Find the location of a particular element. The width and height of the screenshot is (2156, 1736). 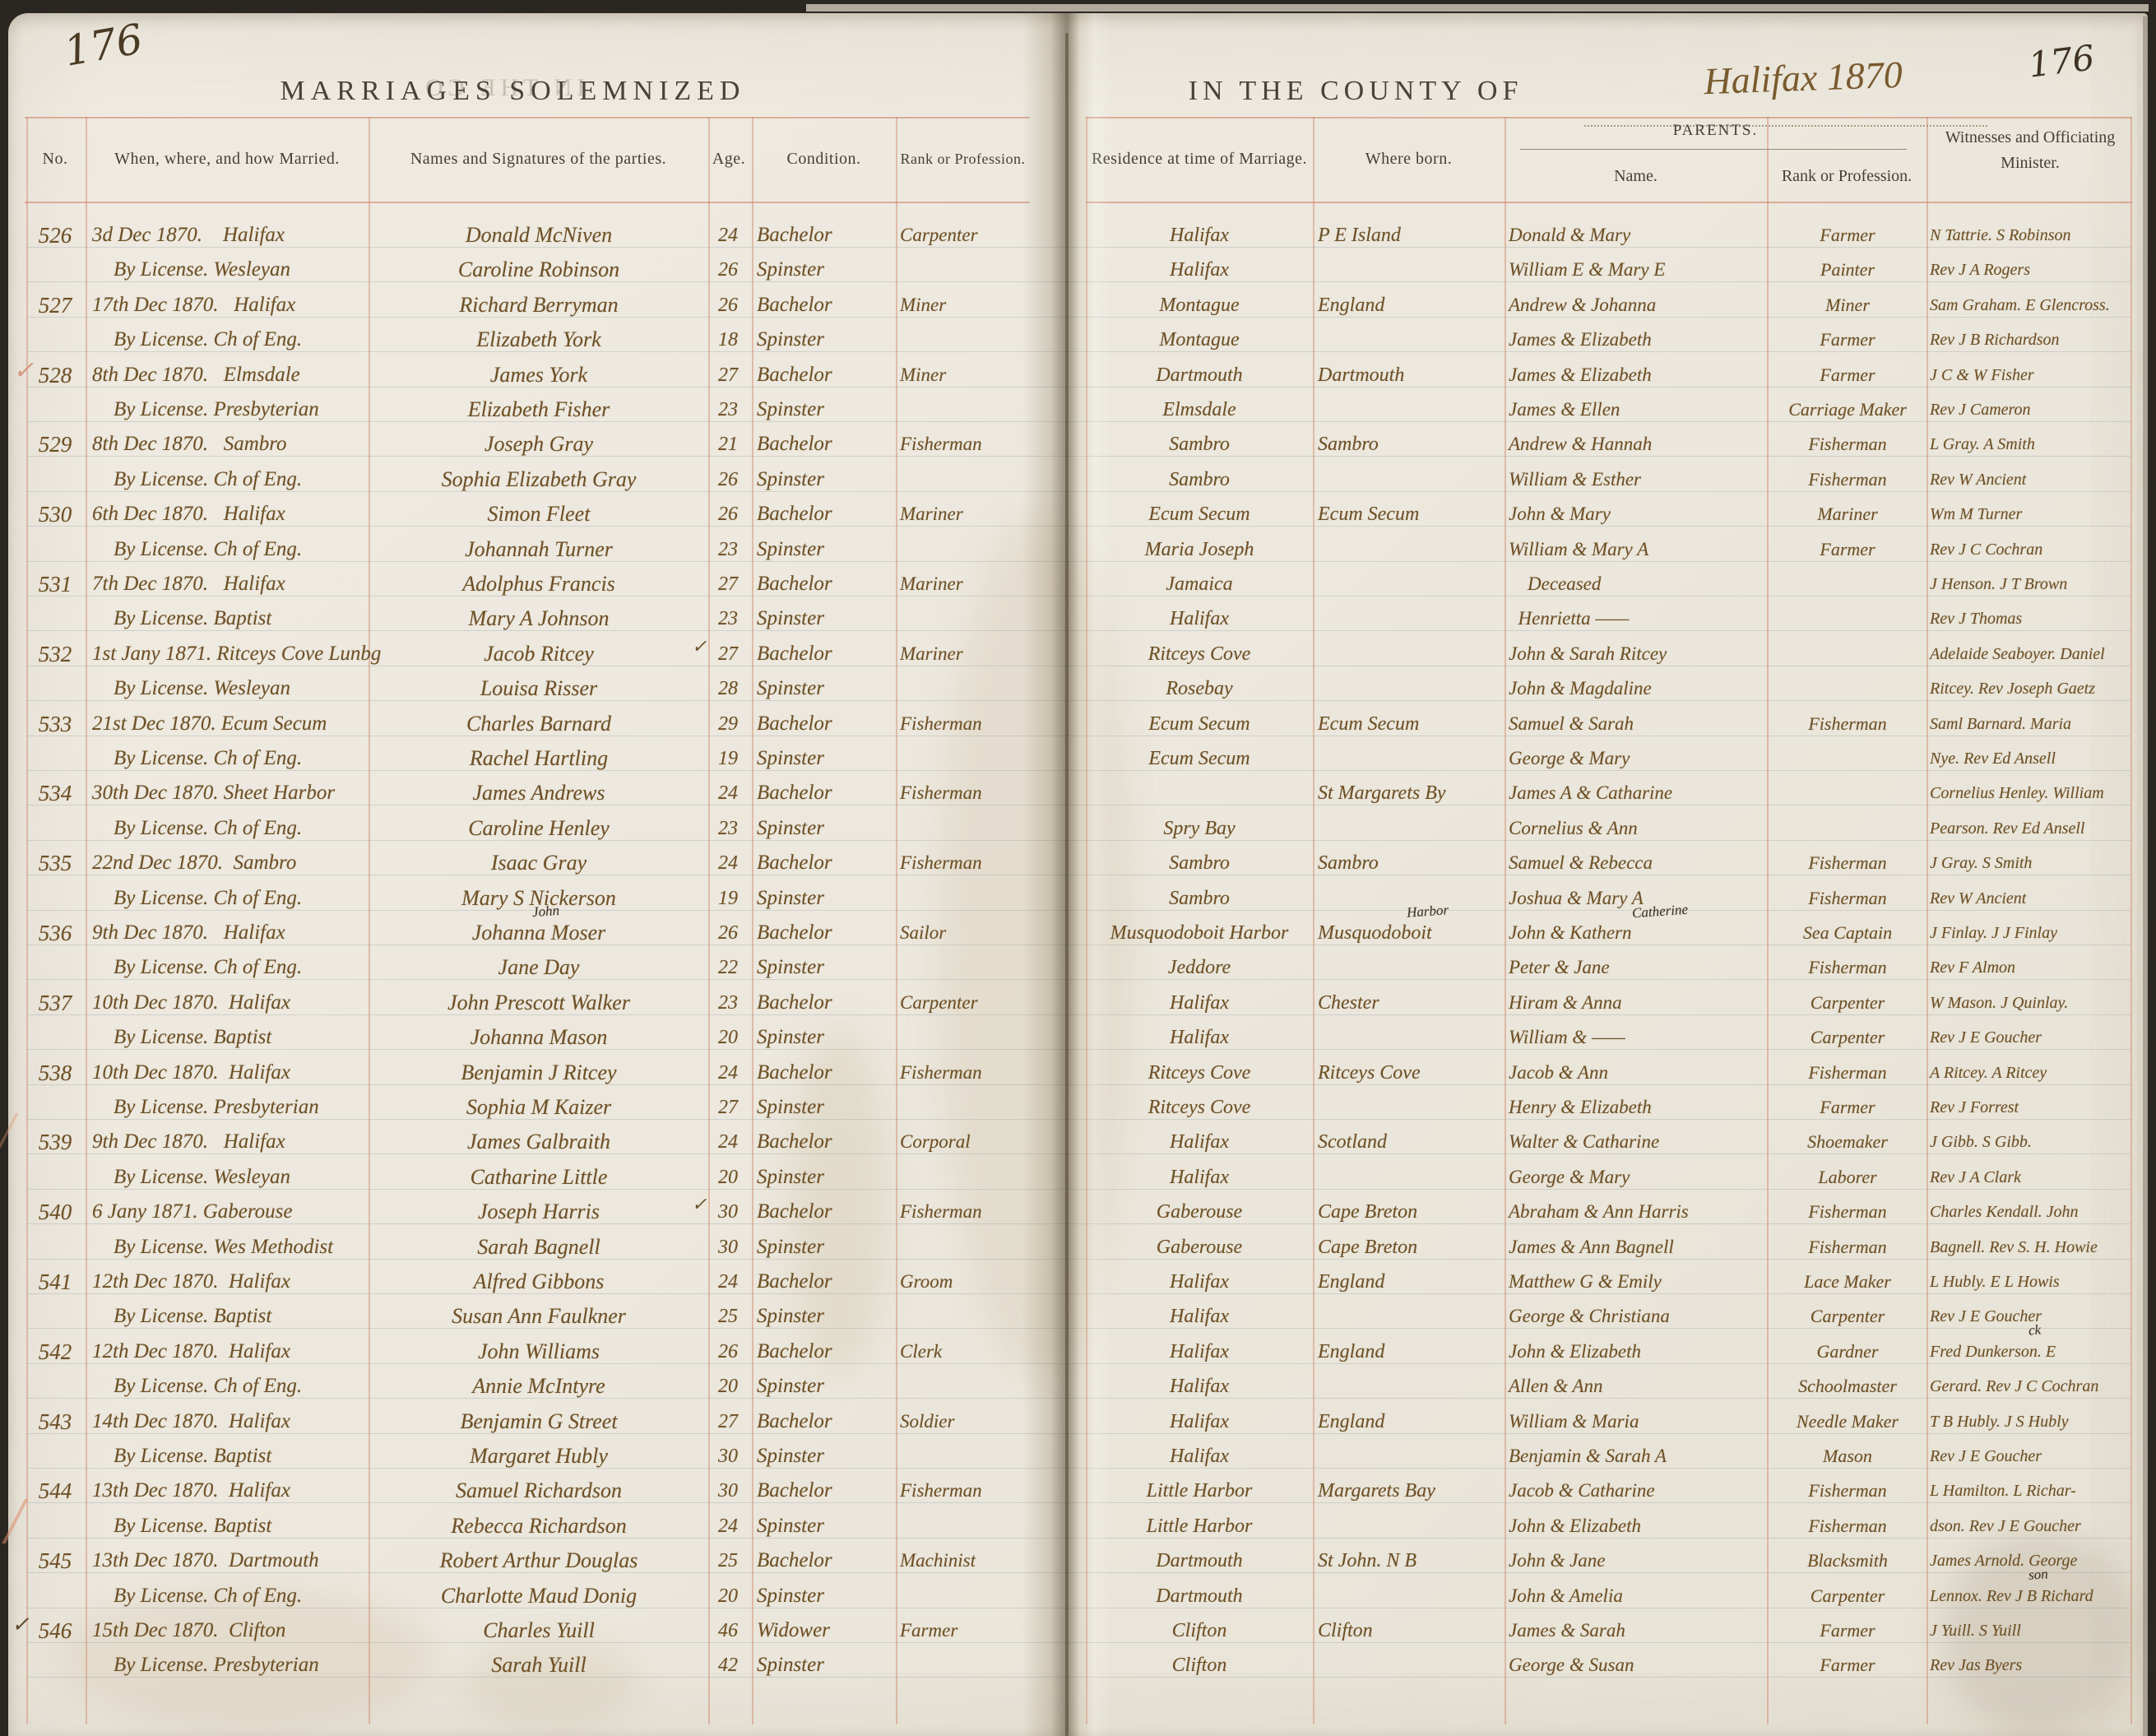

register-cell-par: Cornelius & Ann is located at coordinates (1574, 828).